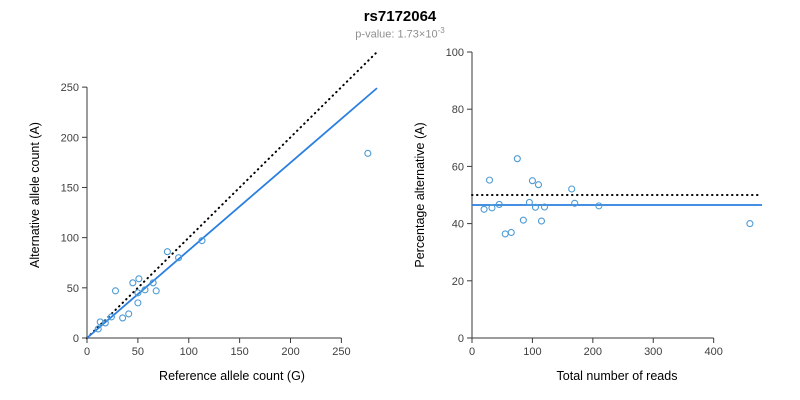 The width and height of the screenshot is (800, 400). Describe the element at coordinates (341, 352) in the screenshot. I see `x-tick-label: 250` at that location.